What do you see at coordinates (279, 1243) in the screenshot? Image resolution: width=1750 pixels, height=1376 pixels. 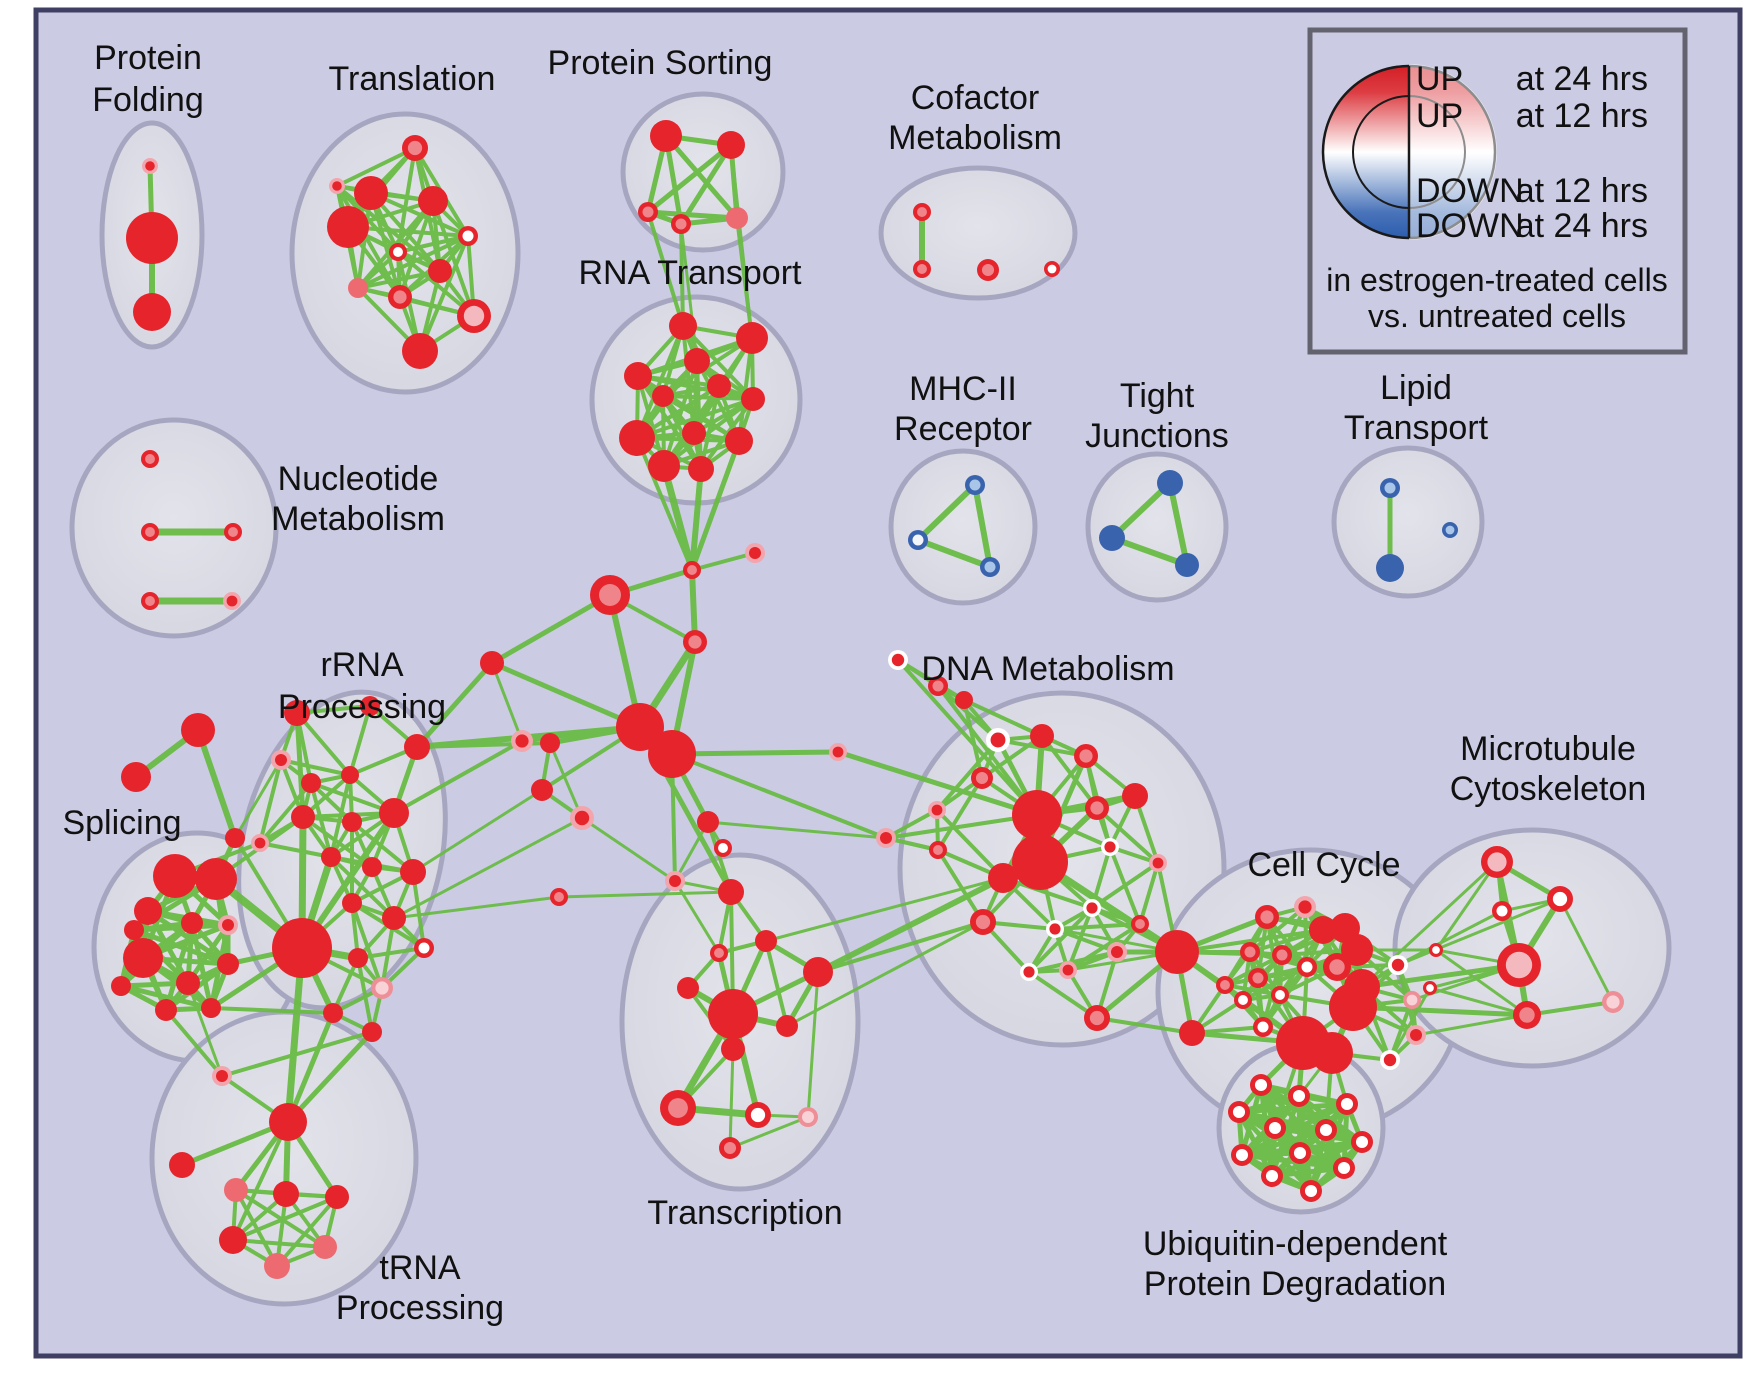 I see `network-edge` at bounding box center [279, 1243].